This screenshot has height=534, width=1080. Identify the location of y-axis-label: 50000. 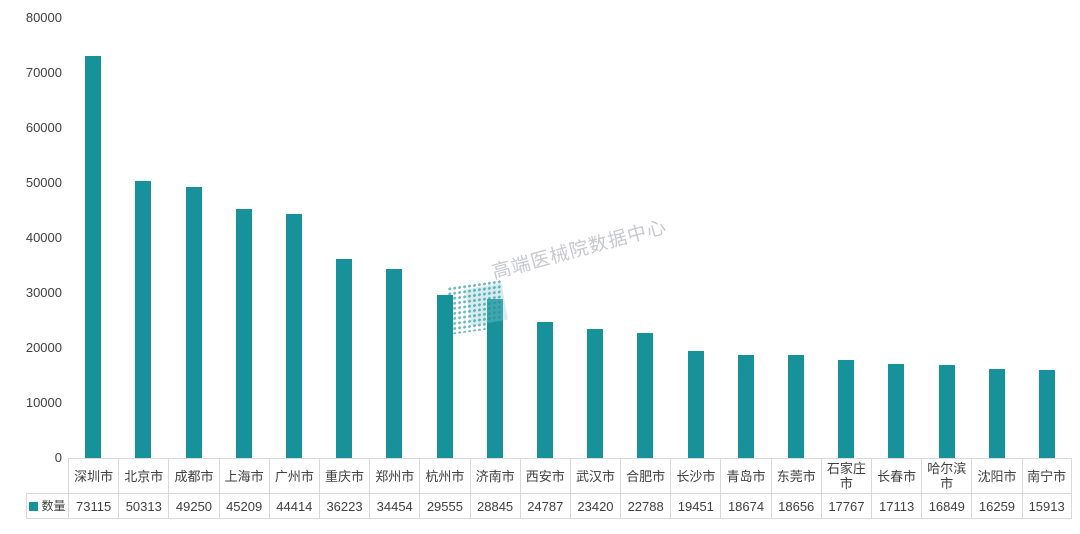
(43, 182).